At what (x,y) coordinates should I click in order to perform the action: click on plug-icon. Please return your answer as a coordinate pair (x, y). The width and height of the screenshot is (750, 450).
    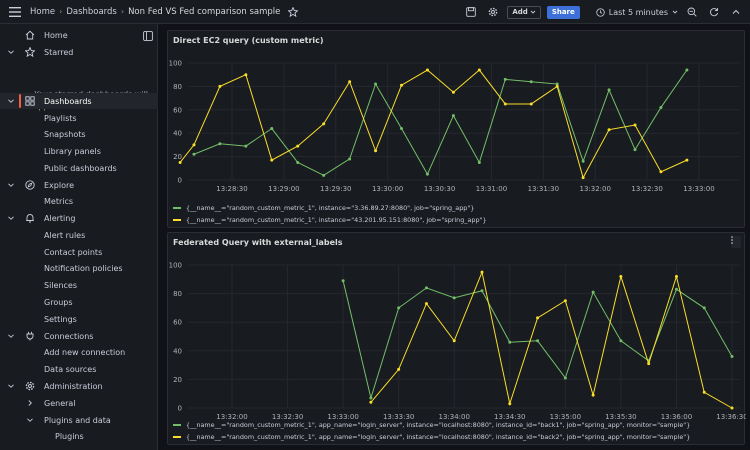
    Looking at the image, I should click on (30, 336).